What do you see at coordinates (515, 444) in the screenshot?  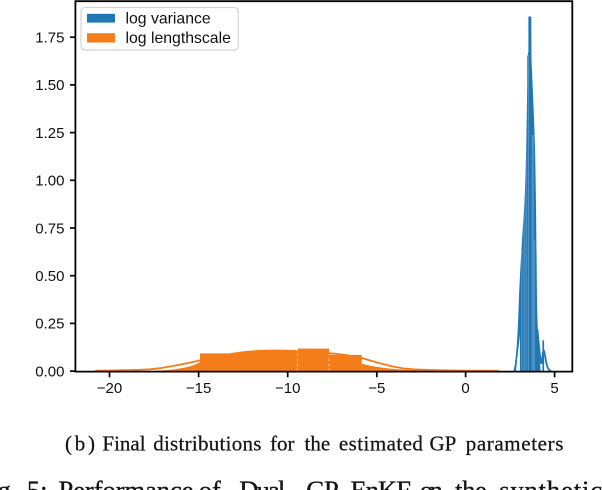 I see `svg-text: parameters` at bounding box center [515, 444].